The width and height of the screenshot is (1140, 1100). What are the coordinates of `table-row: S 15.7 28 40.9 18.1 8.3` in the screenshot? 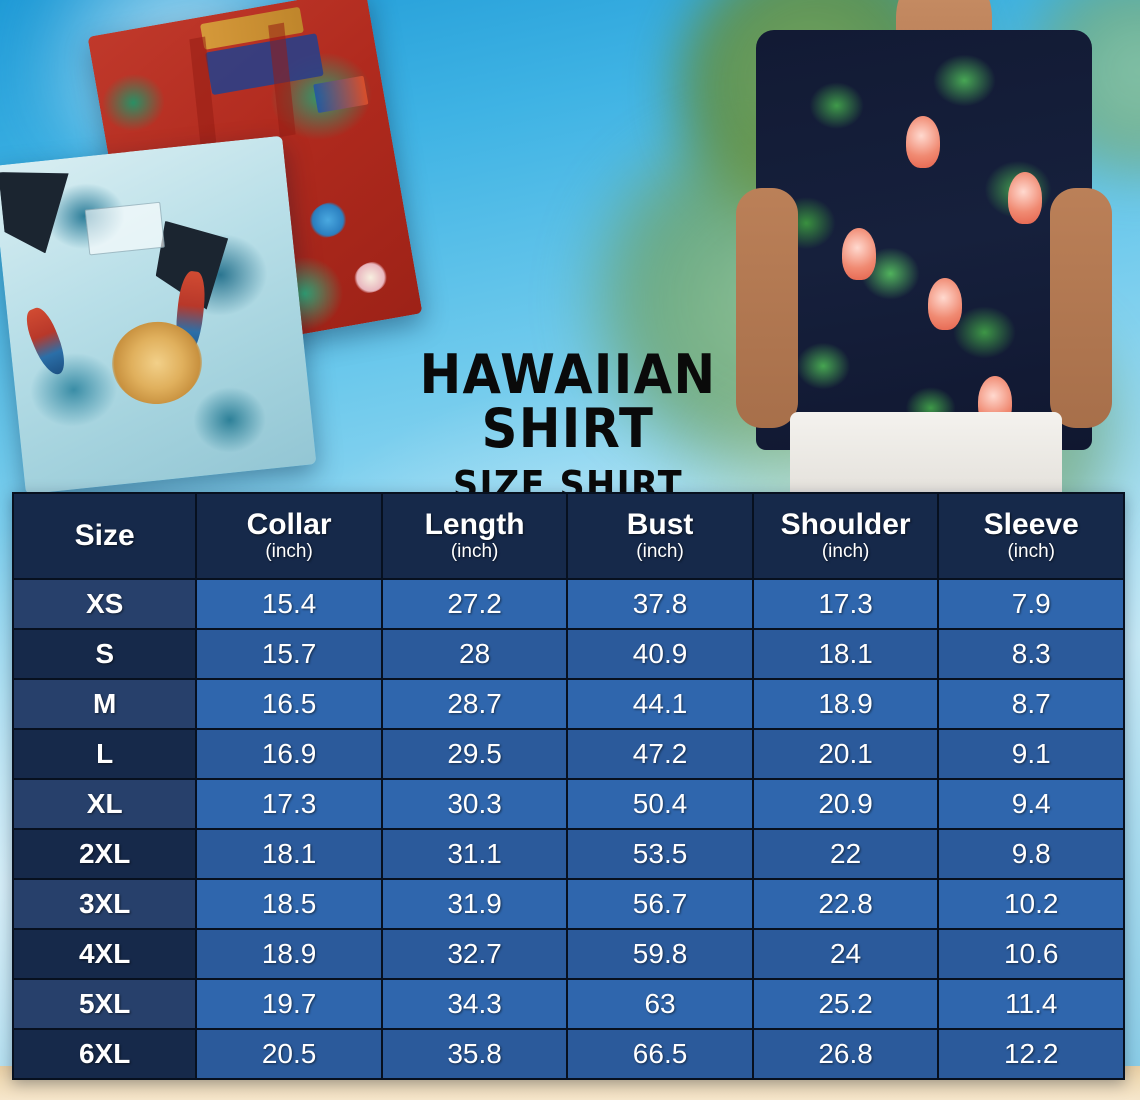 It's located at (568, 654).